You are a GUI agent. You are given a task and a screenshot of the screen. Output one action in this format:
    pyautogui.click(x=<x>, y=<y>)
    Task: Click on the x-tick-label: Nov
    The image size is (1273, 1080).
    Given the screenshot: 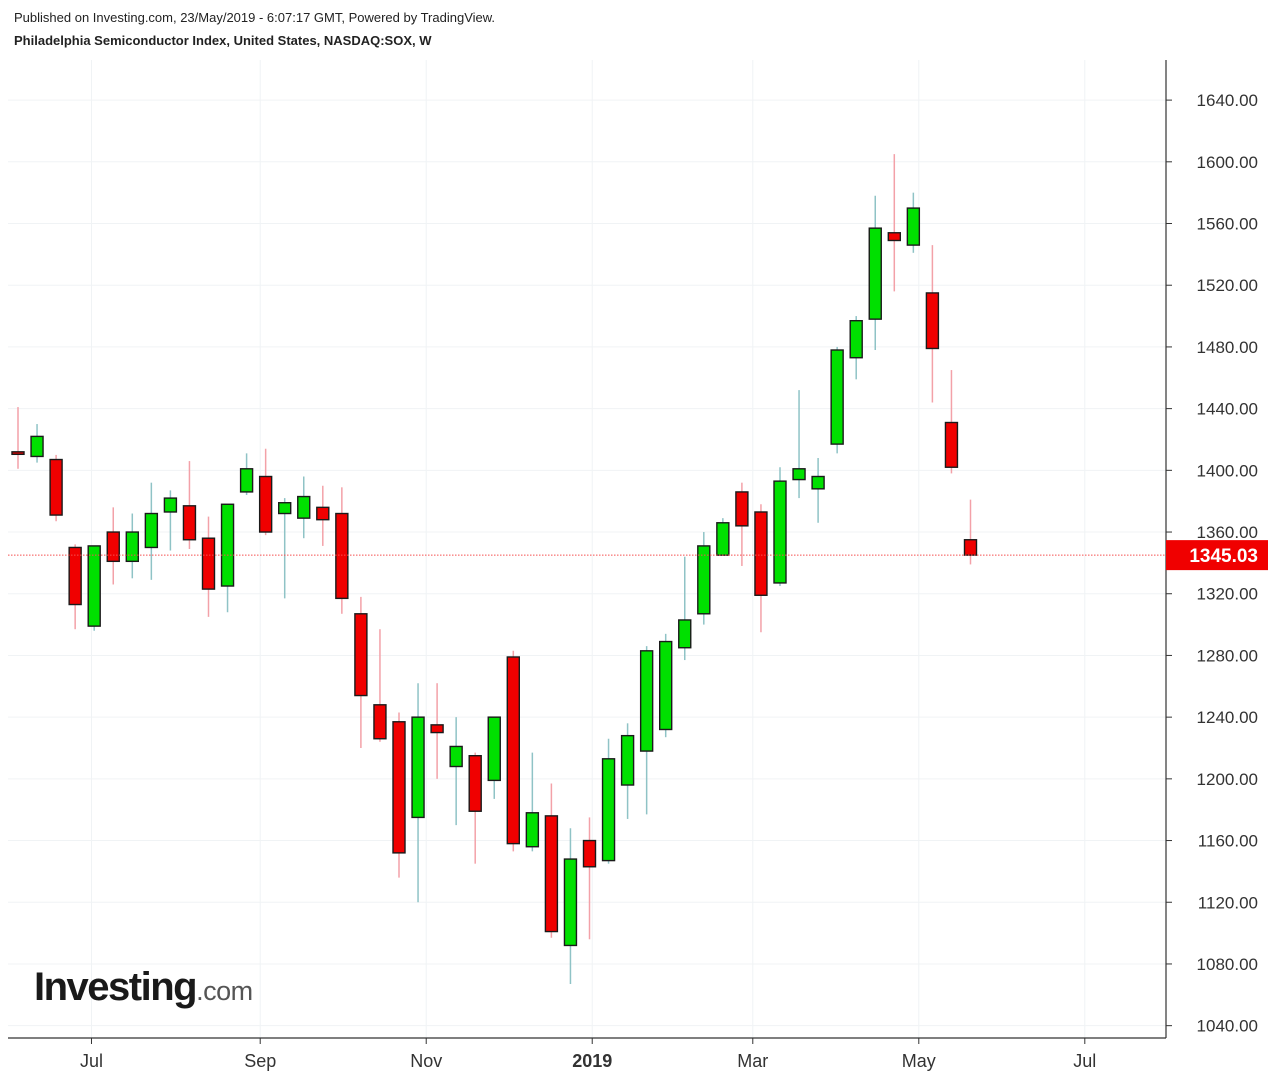 What is the action you would take?
    pyautogui.click(x=426, y=1061)
    